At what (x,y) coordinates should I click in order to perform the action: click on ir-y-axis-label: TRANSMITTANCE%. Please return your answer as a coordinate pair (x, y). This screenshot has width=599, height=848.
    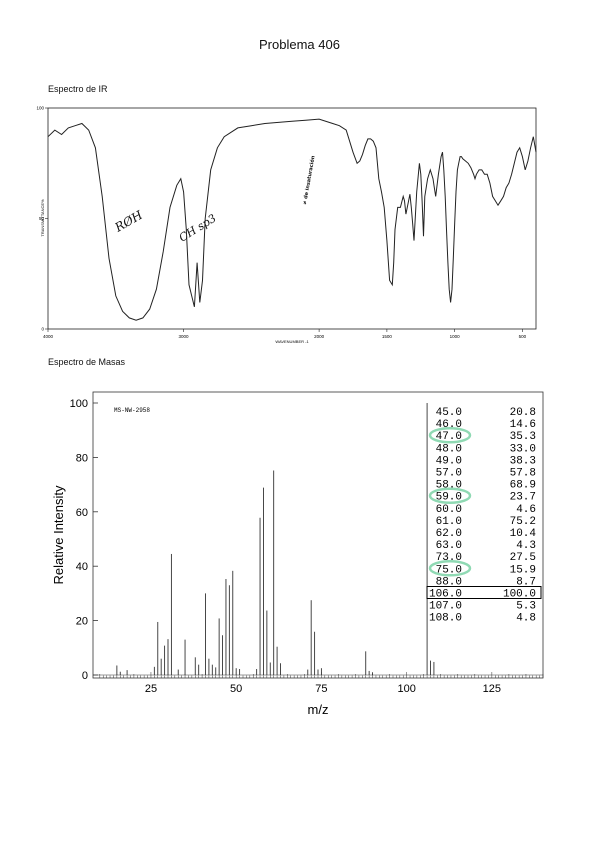
    Looking at the image, I should click on (42, 218).